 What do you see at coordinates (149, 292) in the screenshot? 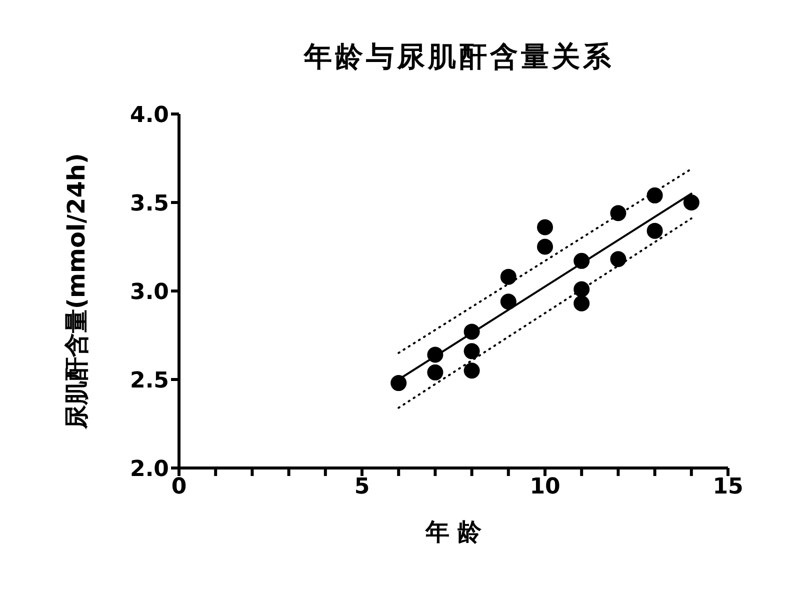
I see `y-tick-label: 3.0` at bounding box center [149, 292].